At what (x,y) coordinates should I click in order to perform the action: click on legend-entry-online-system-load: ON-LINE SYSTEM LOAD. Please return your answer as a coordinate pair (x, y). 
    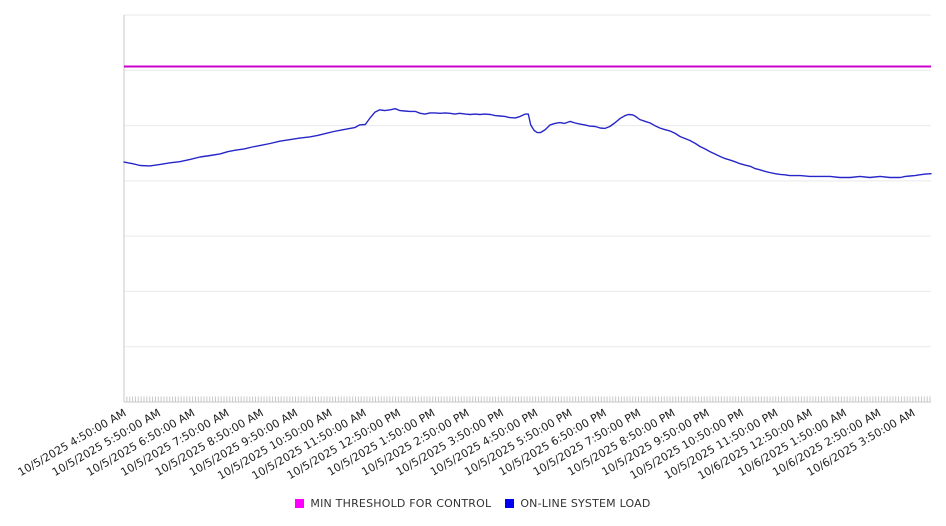
    Looking at the image, I should click on (577, 503).